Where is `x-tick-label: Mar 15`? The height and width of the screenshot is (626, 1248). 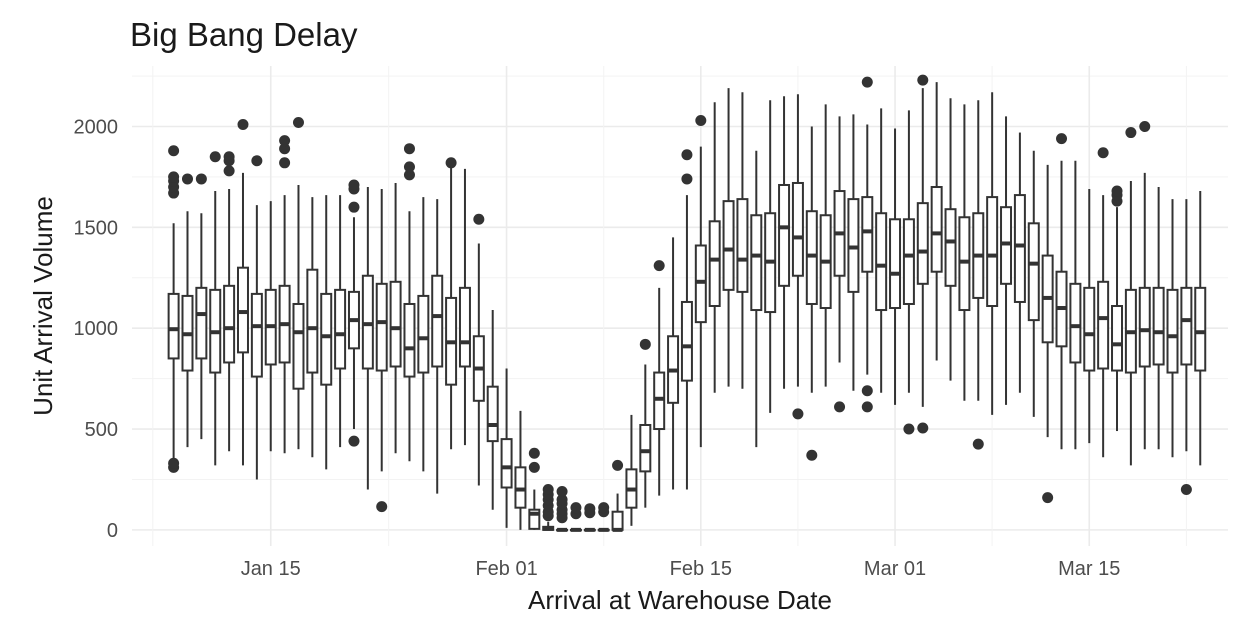 x-tick-label: Mar 15 is located at coordinates (1089, 569).